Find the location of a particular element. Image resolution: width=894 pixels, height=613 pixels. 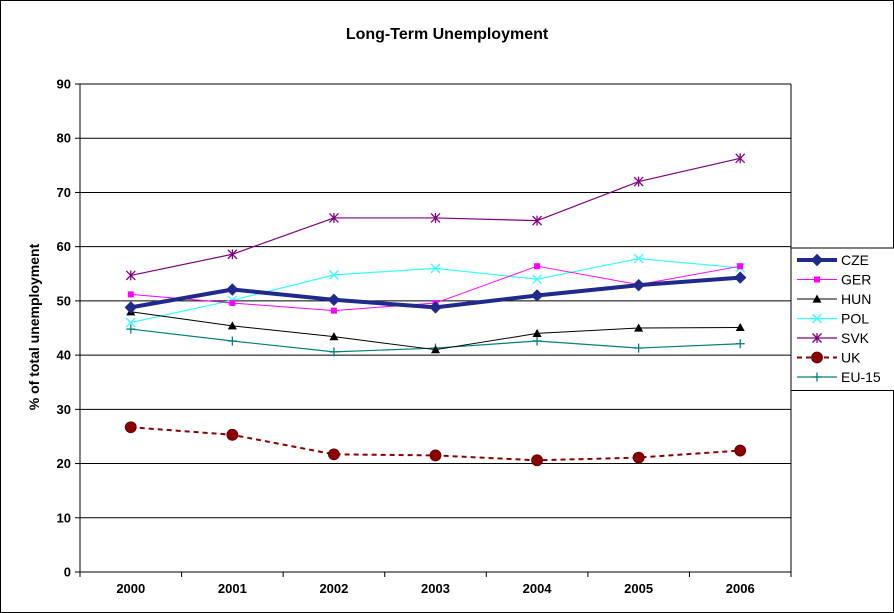

y-axis-label: % of total unemployment is located at coordinates (34, 326).